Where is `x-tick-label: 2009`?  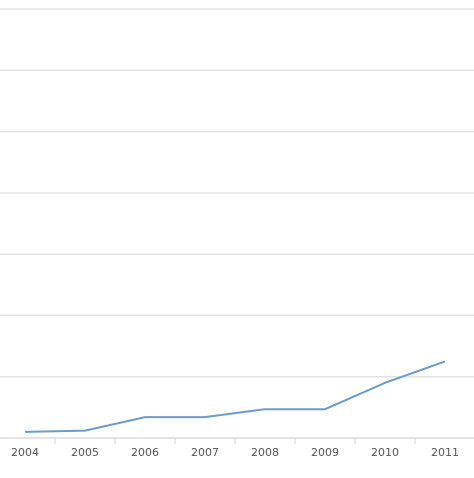 x-tick-label: 2009 is located at coordinates (325, 452).